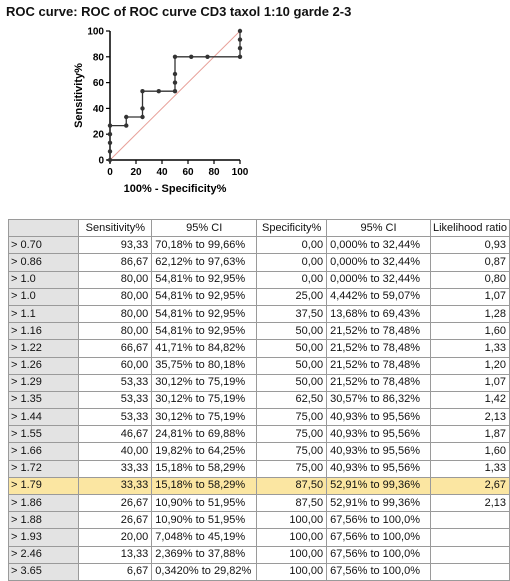 This screenshot has width=510, height=581. I want to click on table-cell: > 3.65, so click(43, 571).